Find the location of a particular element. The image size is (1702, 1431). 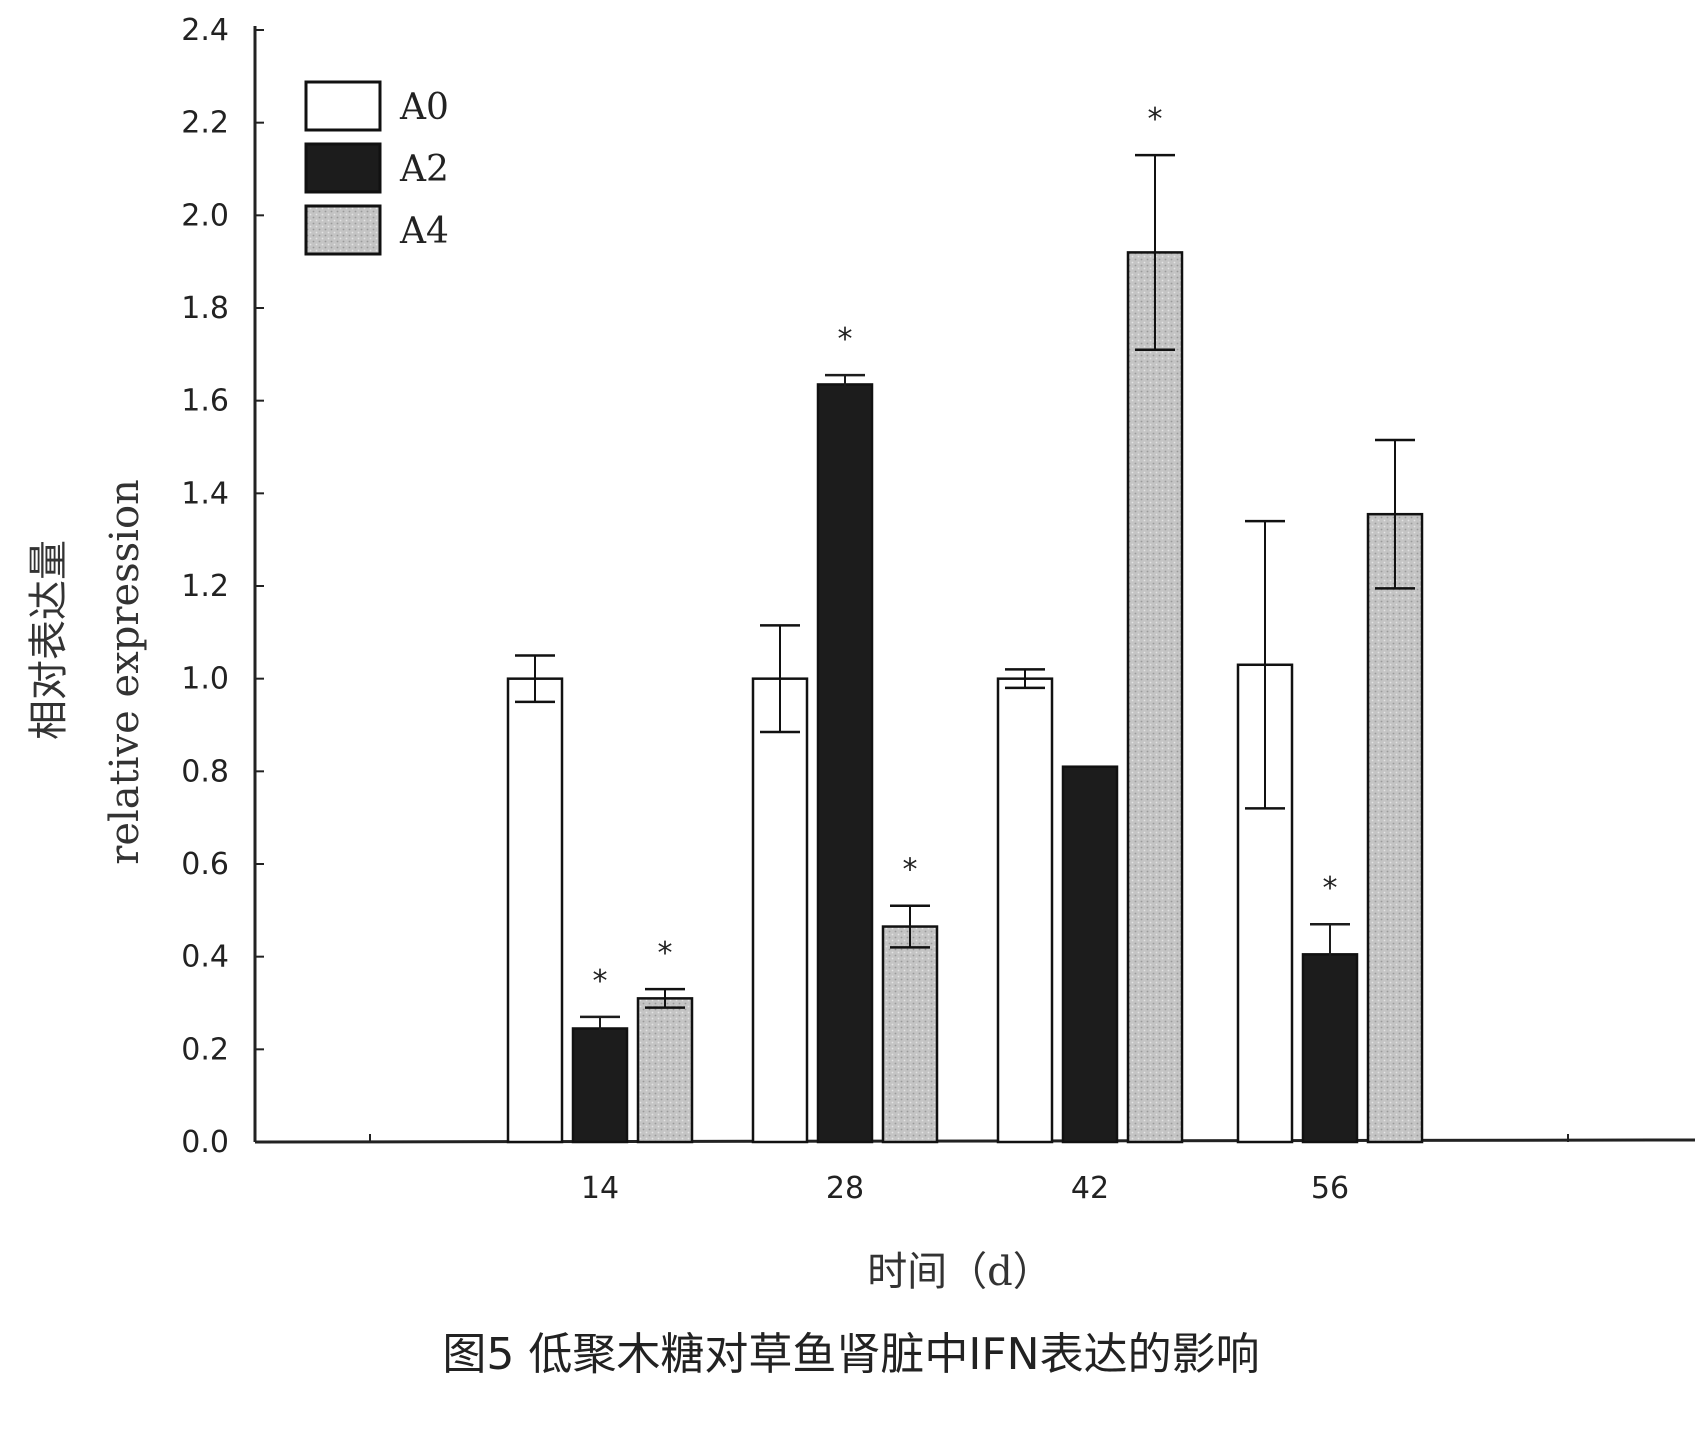

legend-label-A4: A4 is located at coordinates (424, 231).